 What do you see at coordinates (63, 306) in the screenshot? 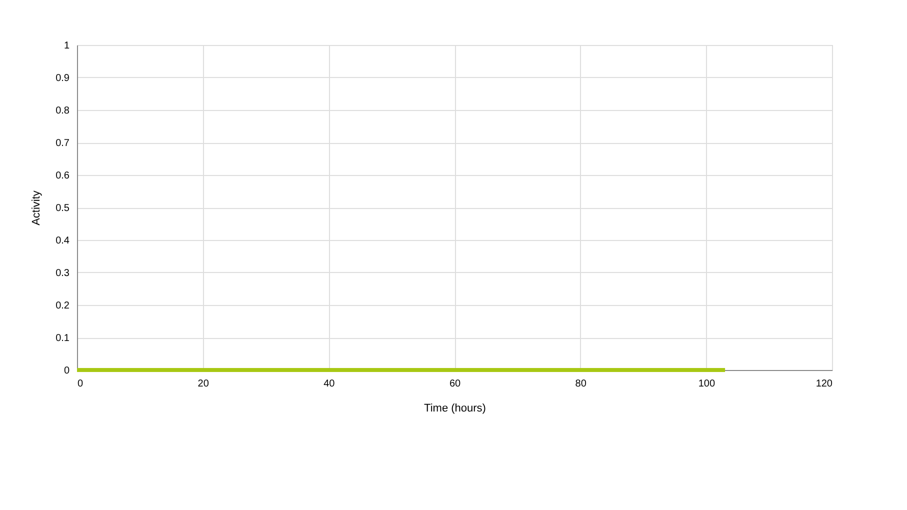
I see `y-tick-label: 0.2` at bounding box center [63, 306].